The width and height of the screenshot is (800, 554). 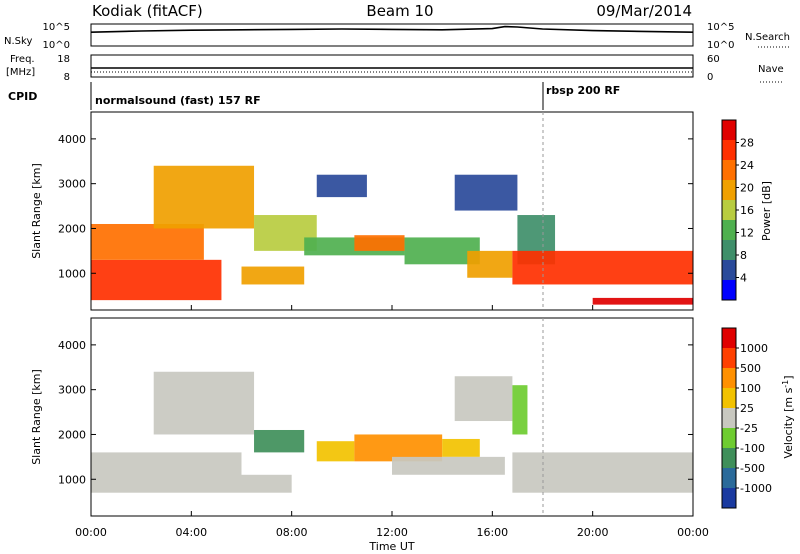 I want to click on velocity-colorbar-tick-label-4: -25, so click(x=749, y=428).